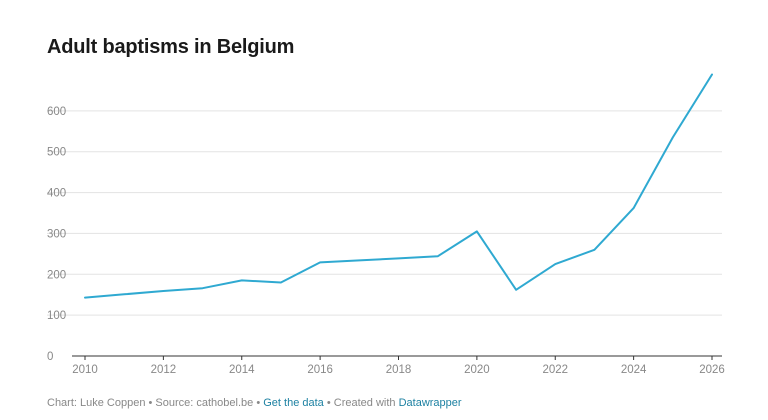 This screenshot has width=768, height=420. I want to click on x-tick-label: 2020, so click(477, 370).